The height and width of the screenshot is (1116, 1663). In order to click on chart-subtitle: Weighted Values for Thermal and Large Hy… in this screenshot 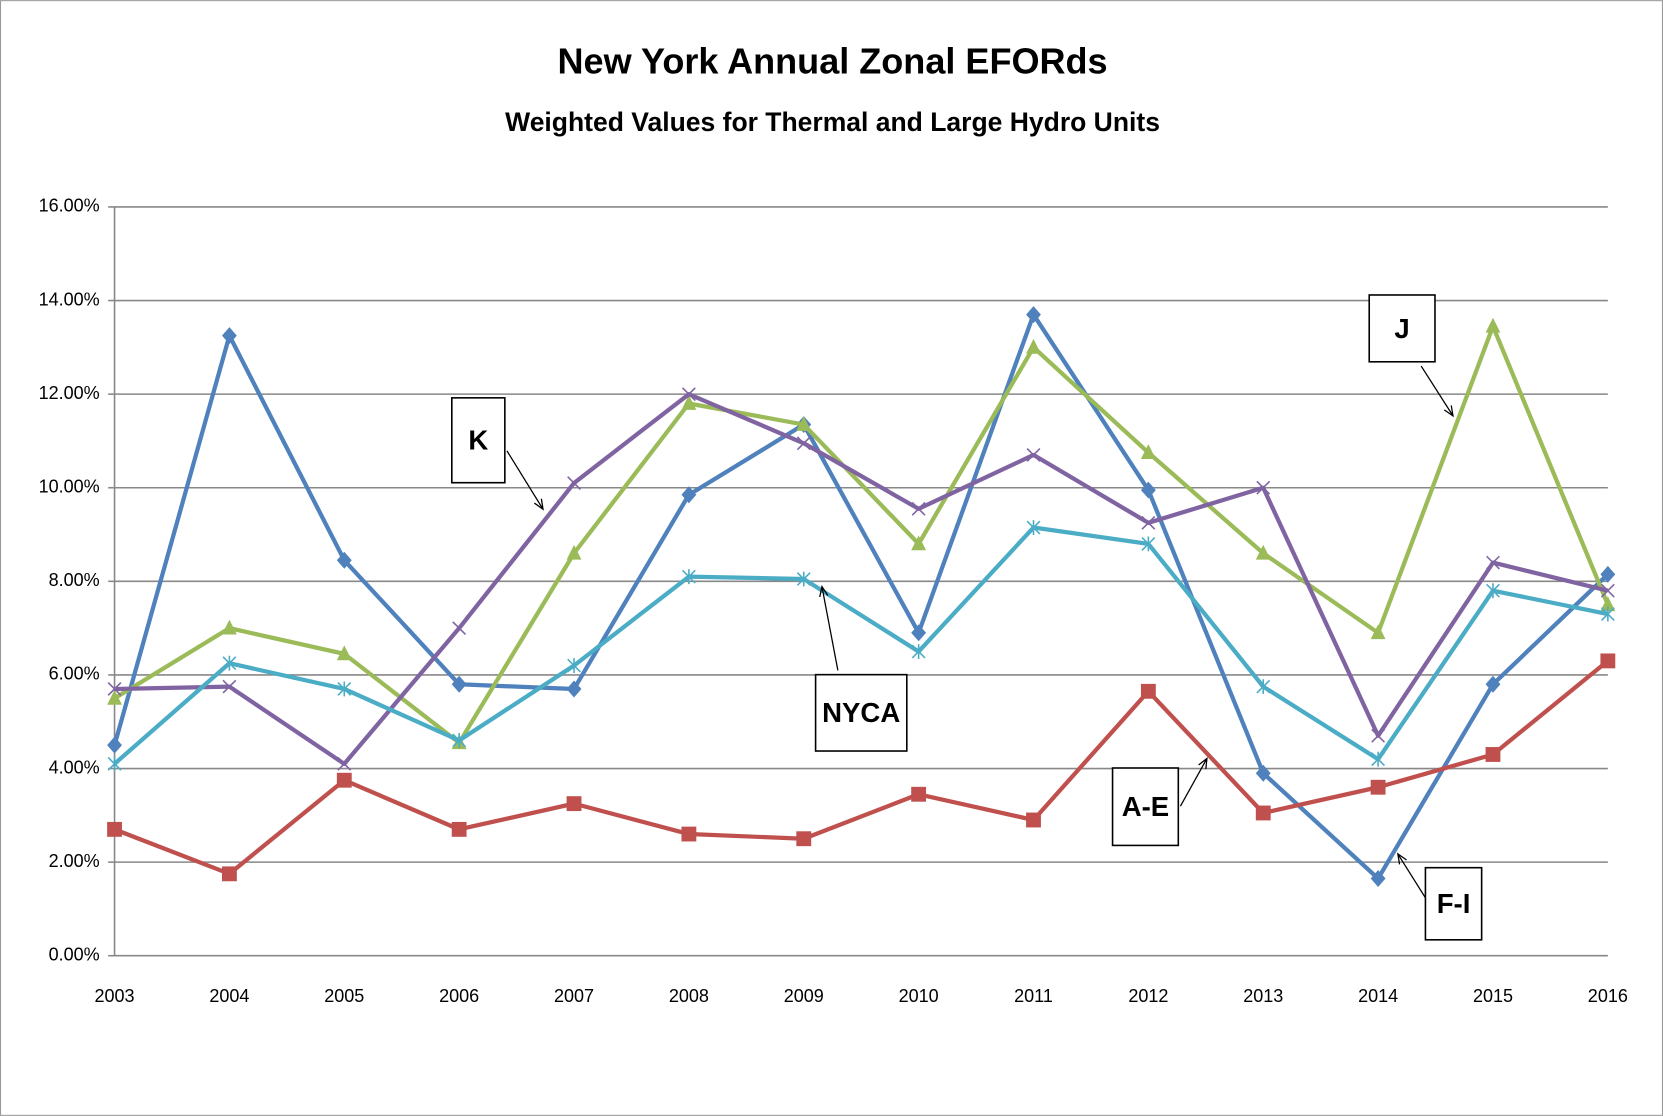, I will do `click(832, 122)`.